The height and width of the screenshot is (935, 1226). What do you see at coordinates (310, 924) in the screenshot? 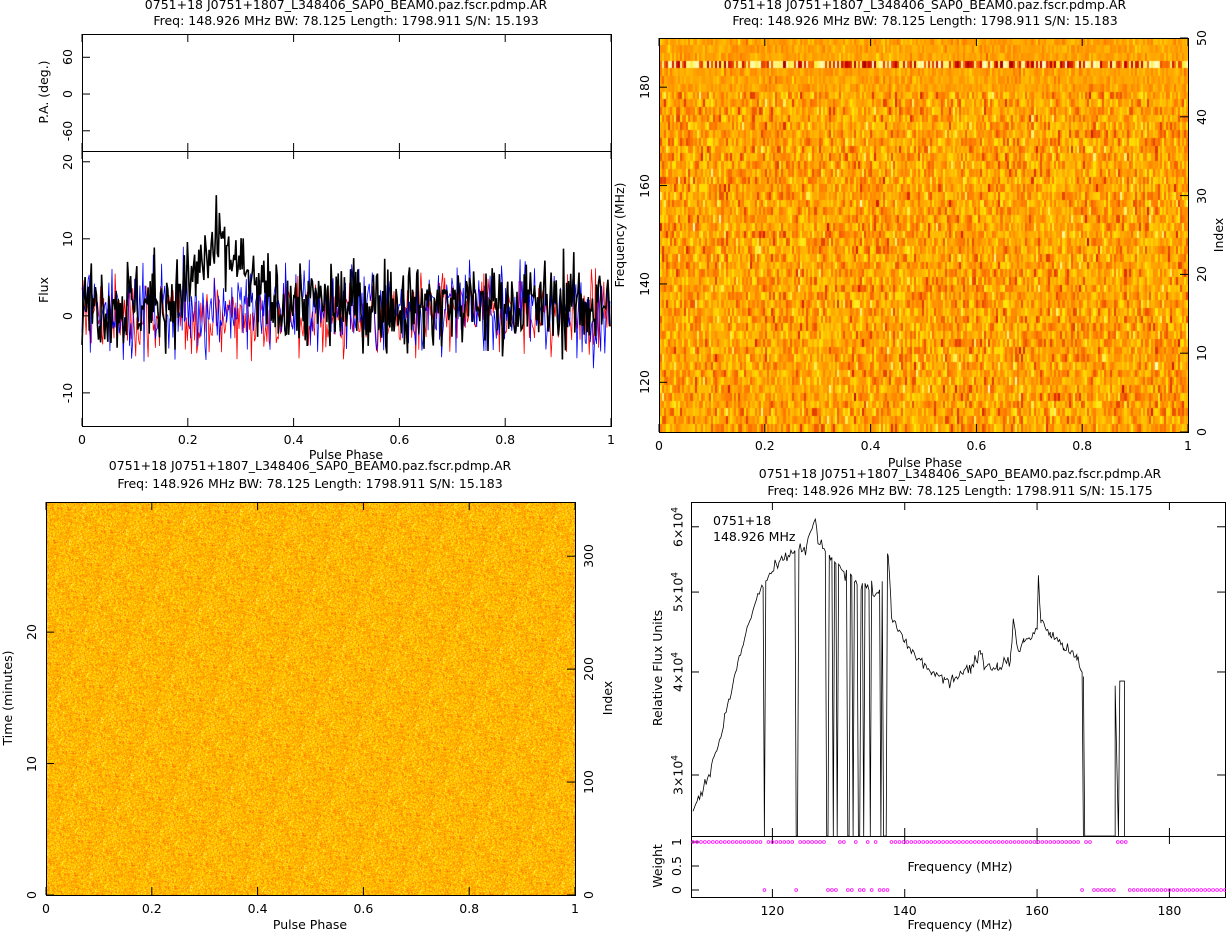
I see `time-phase-xlabel: Pulse Phase` at bounding box center [310, 924].